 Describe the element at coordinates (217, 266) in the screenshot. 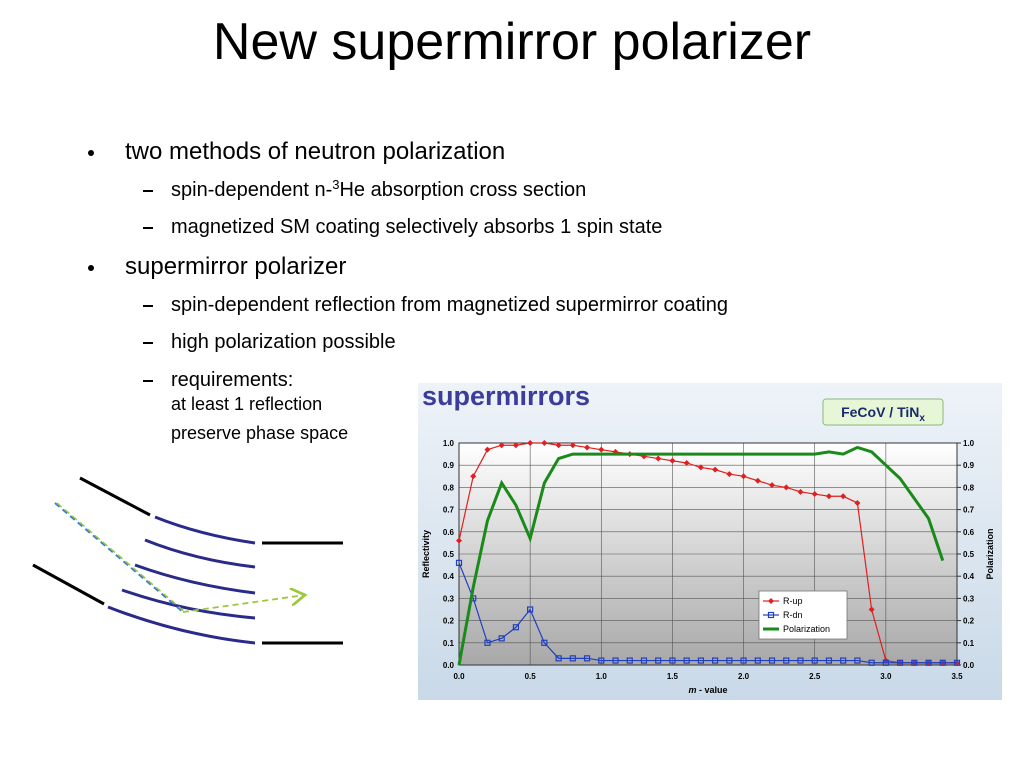

I see `bullet: supermirror polarizer` at that location.